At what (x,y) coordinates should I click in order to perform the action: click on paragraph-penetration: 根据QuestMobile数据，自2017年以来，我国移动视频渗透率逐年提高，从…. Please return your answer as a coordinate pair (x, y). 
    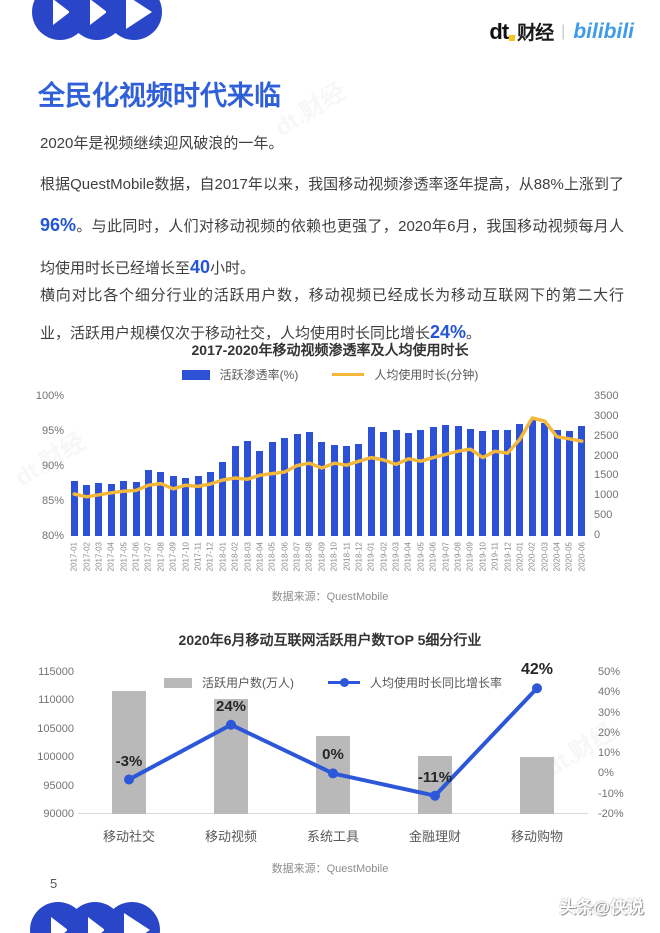
    Looking at the image, I should click on (332, 227).